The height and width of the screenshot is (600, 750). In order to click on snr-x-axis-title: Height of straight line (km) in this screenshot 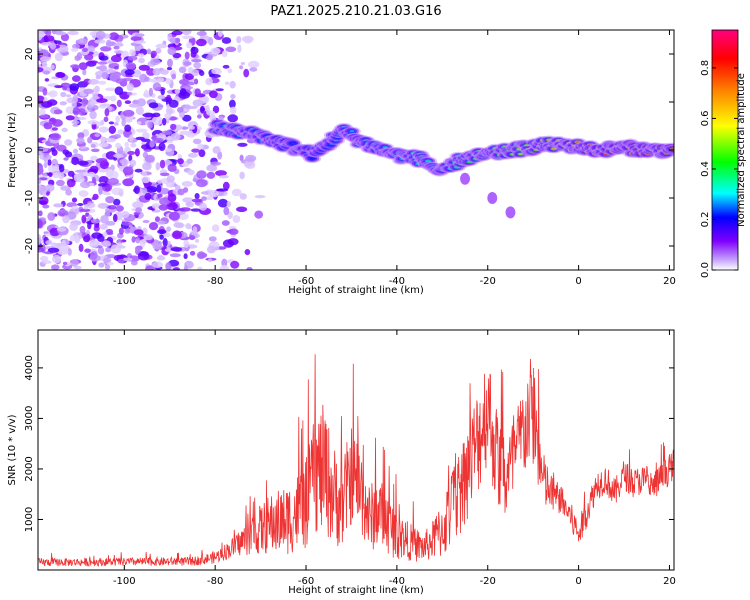, I will do `click(356, 590)`.